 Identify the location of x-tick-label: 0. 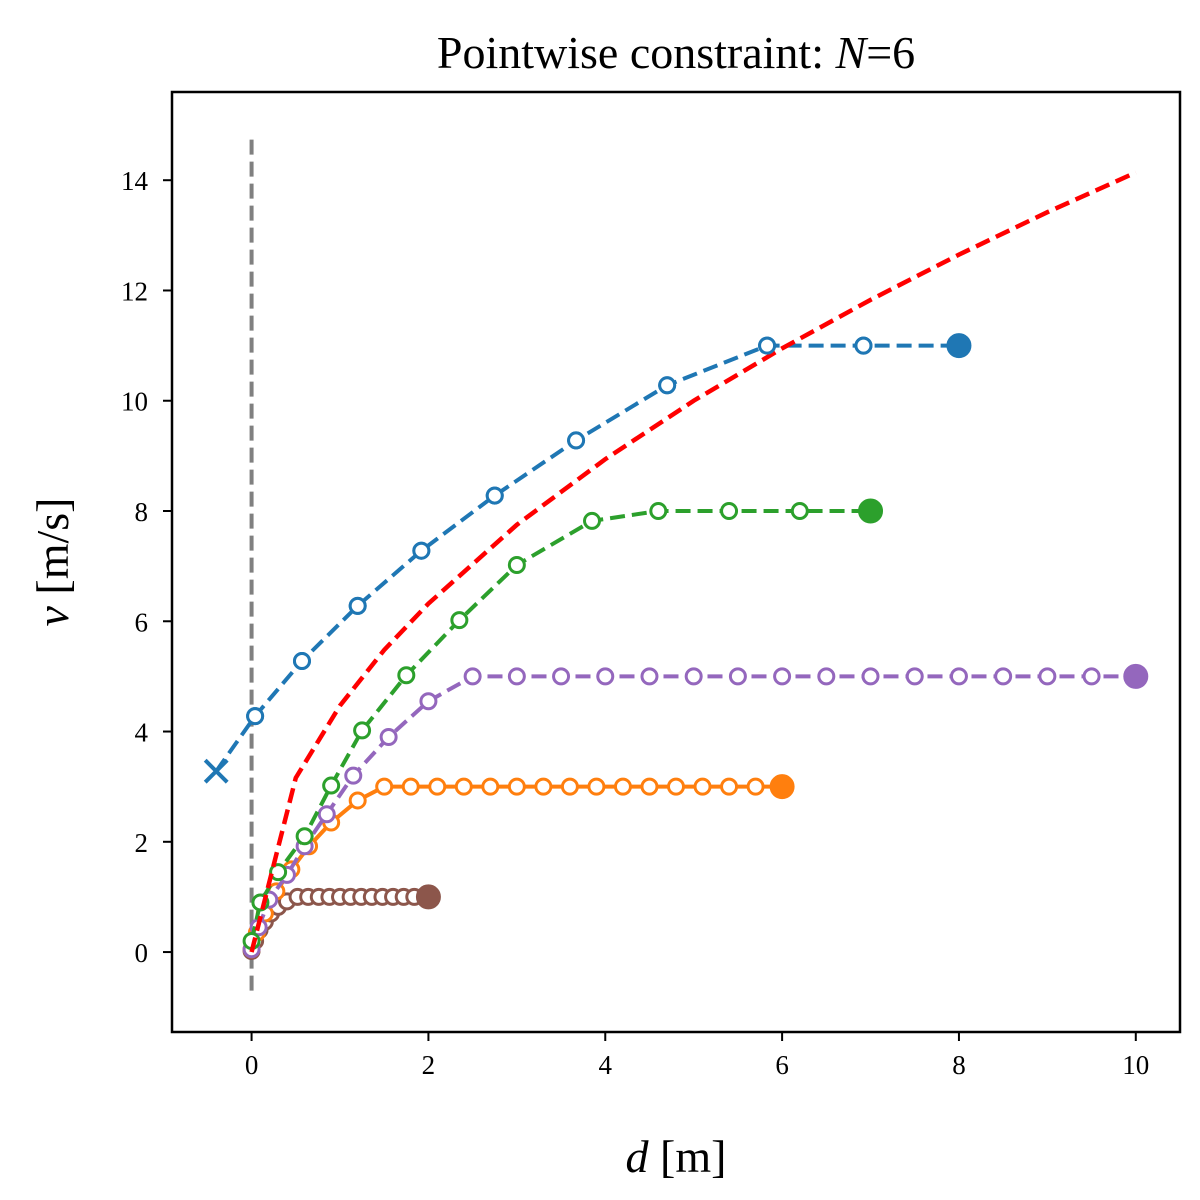
(252, 1065).